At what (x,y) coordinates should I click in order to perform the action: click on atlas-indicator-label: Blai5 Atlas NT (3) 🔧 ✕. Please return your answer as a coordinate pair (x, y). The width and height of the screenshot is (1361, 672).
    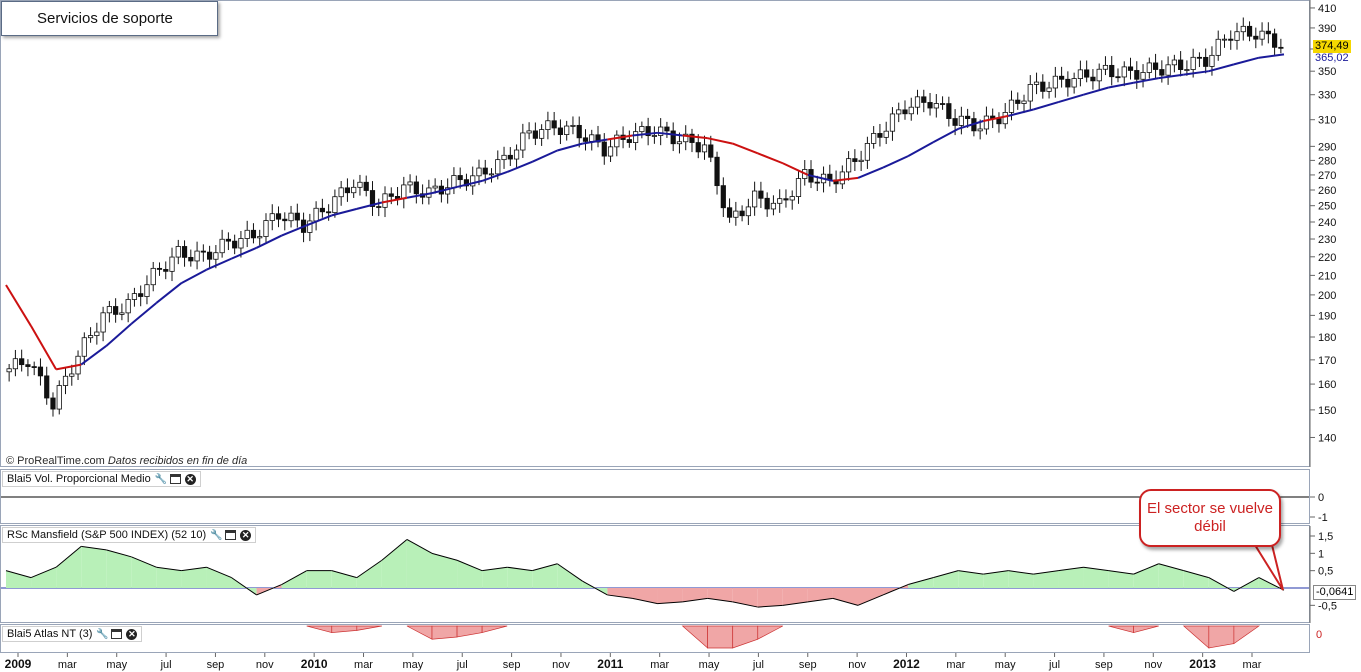
    Looking at the image, I should click on (72, 634).